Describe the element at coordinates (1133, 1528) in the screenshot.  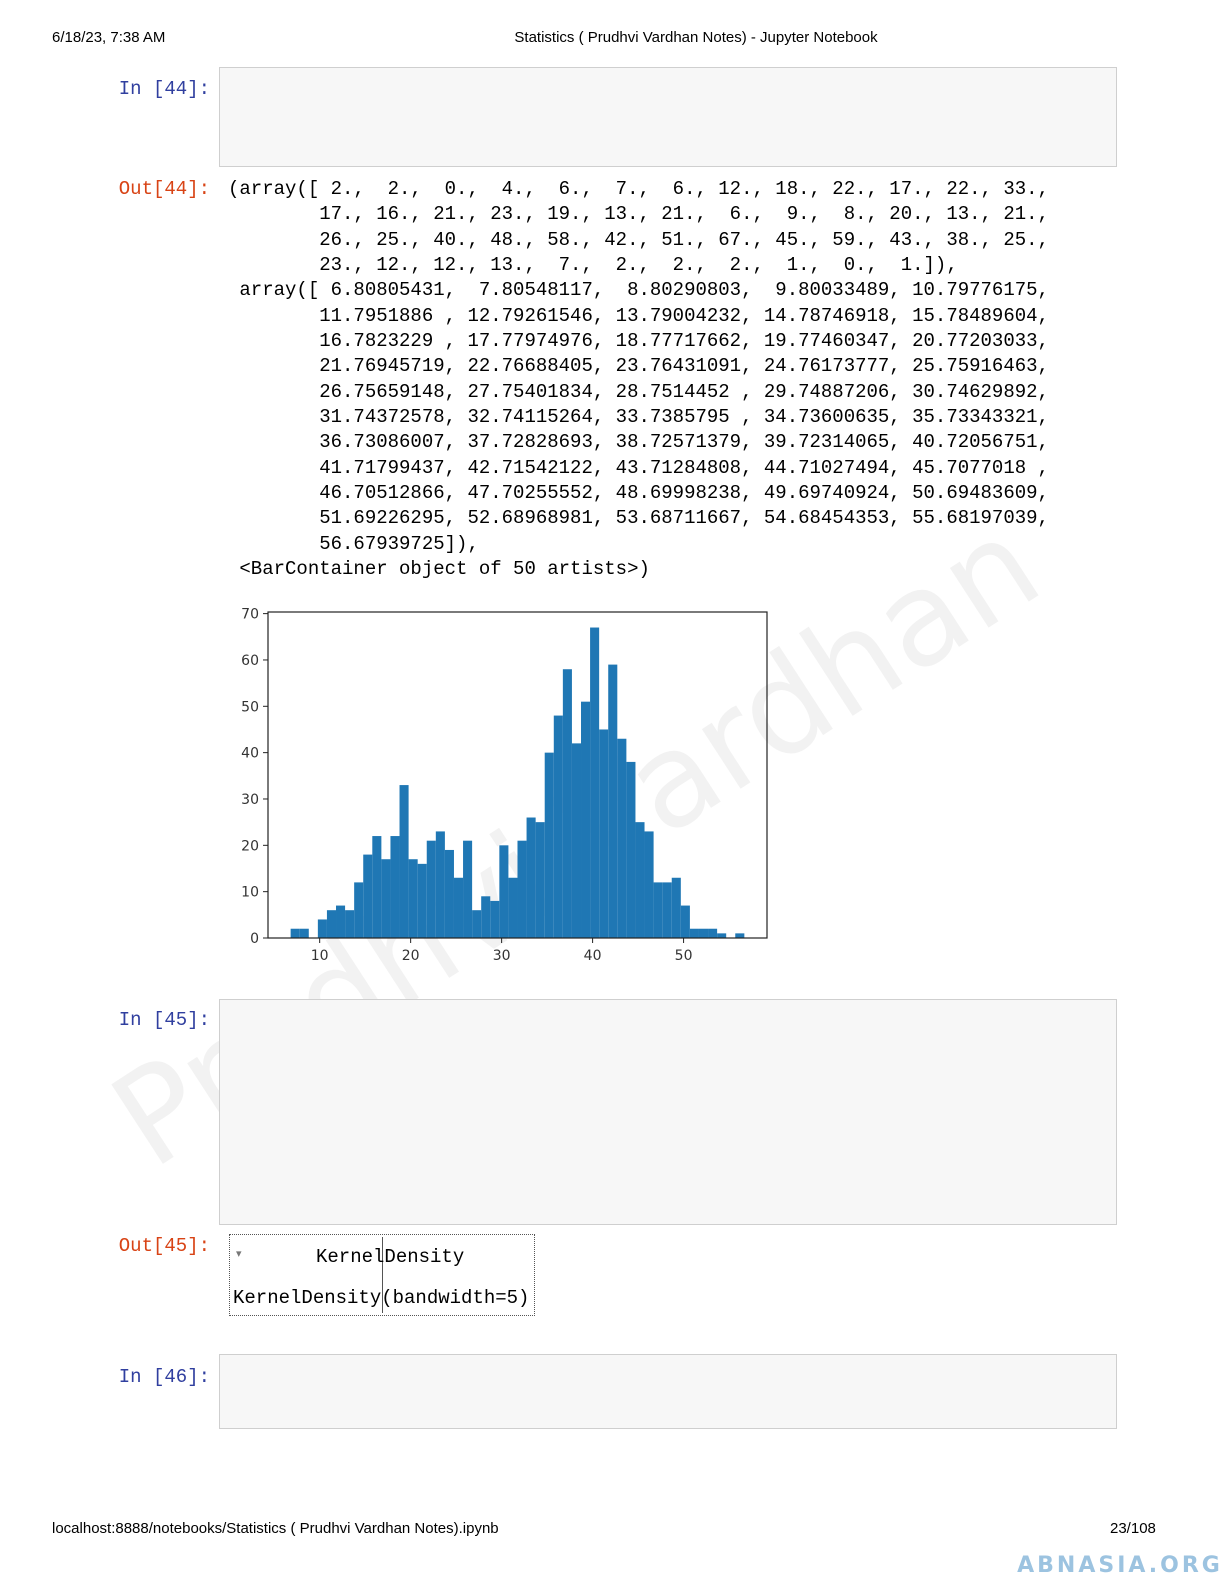
I see `page-number: 23/108` at that location.